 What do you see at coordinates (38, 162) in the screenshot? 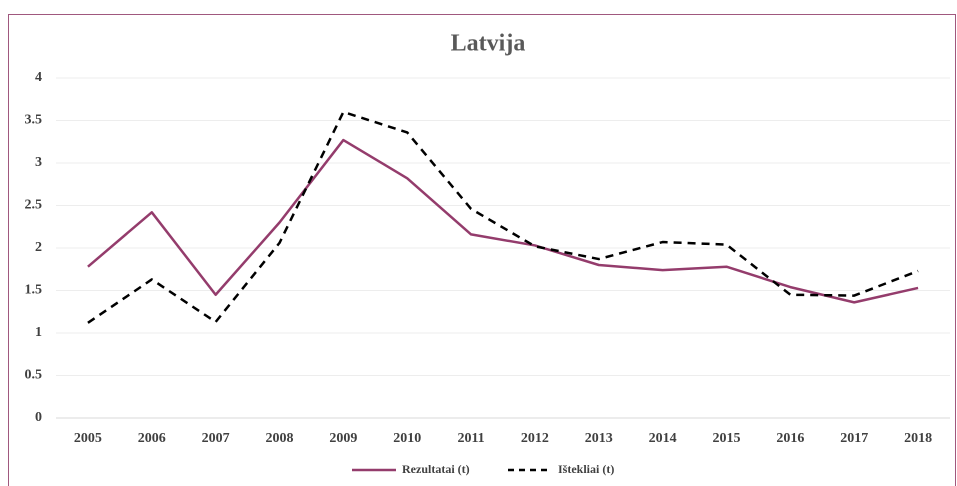
I see `y-tick-label: 3` at bounding box center [38, 162].